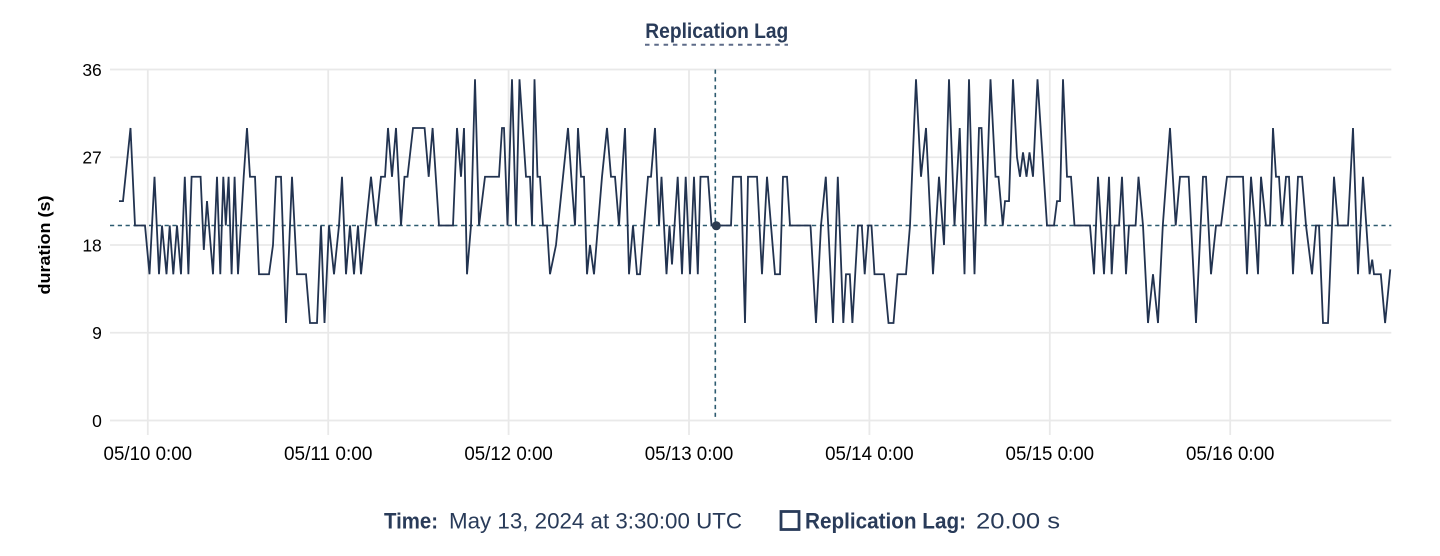 The width and height of the screenshot is (1440, 556). What do you see at coordinates (91, 158) in the screenshot?
I see `svg-text: 27` at bounding box center [91, 158].